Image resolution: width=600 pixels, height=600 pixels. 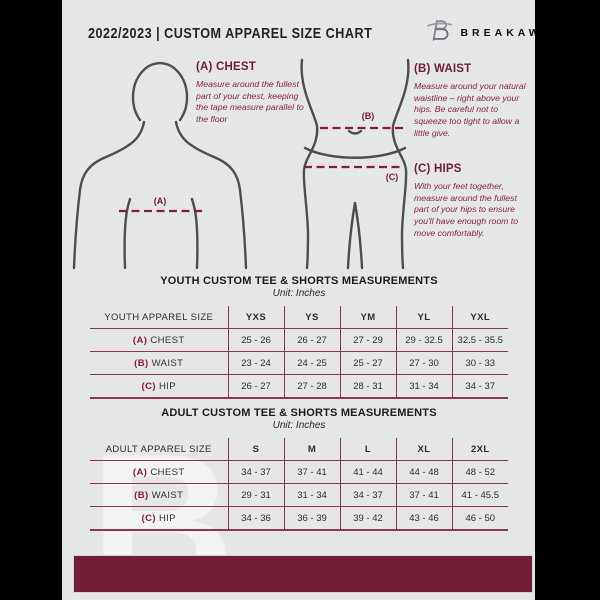 What do you see at coordinates (367, 340) in the screenshot?
I see `size-range-cell: 27 - 29` at bounding box center [367, 340].